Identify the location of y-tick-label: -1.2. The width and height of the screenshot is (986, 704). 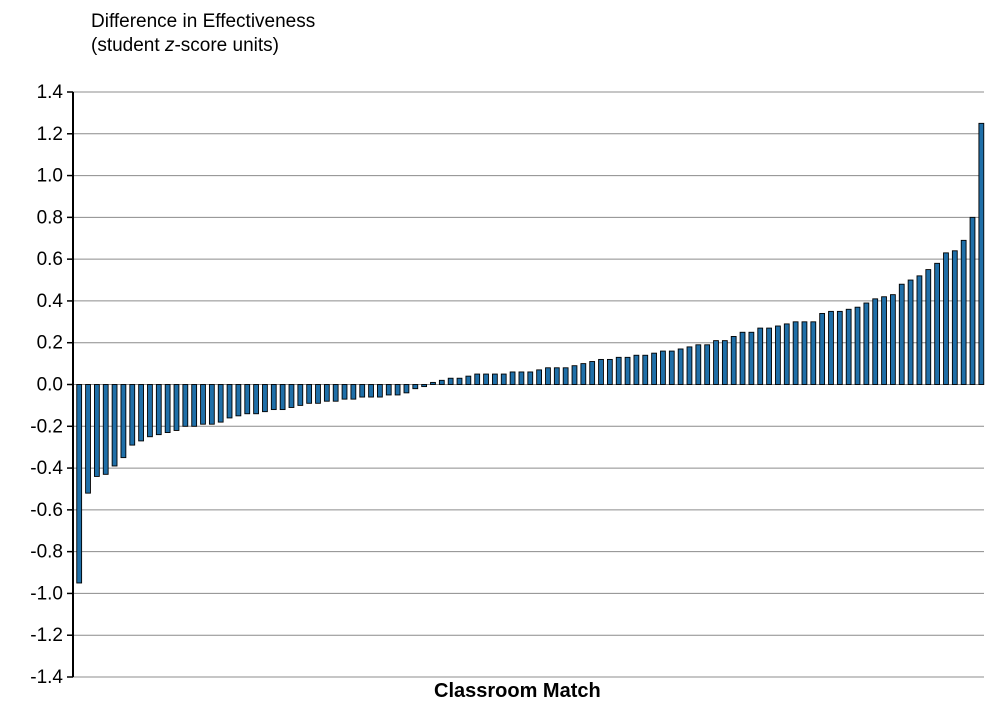
(46, 635).